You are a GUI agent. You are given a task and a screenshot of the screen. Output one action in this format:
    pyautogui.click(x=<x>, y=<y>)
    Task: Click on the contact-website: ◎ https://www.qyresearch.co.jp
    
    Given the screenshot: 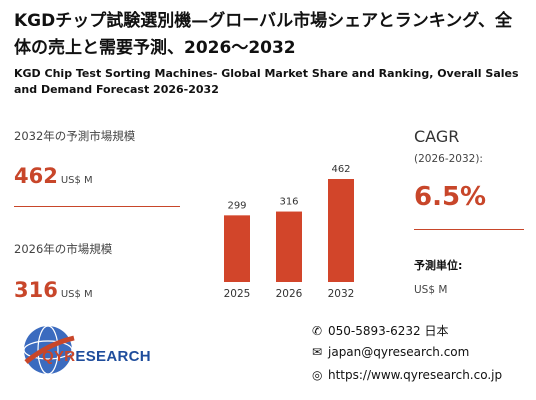 What is the action you would take?
    pyautogui.click(x=407, y=375)
    